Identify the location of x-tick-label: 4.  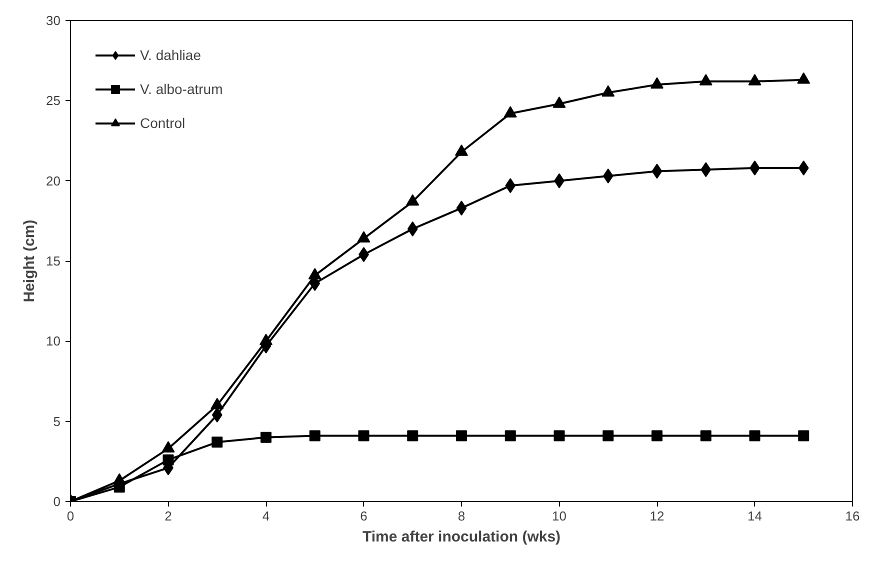
(266, 516).